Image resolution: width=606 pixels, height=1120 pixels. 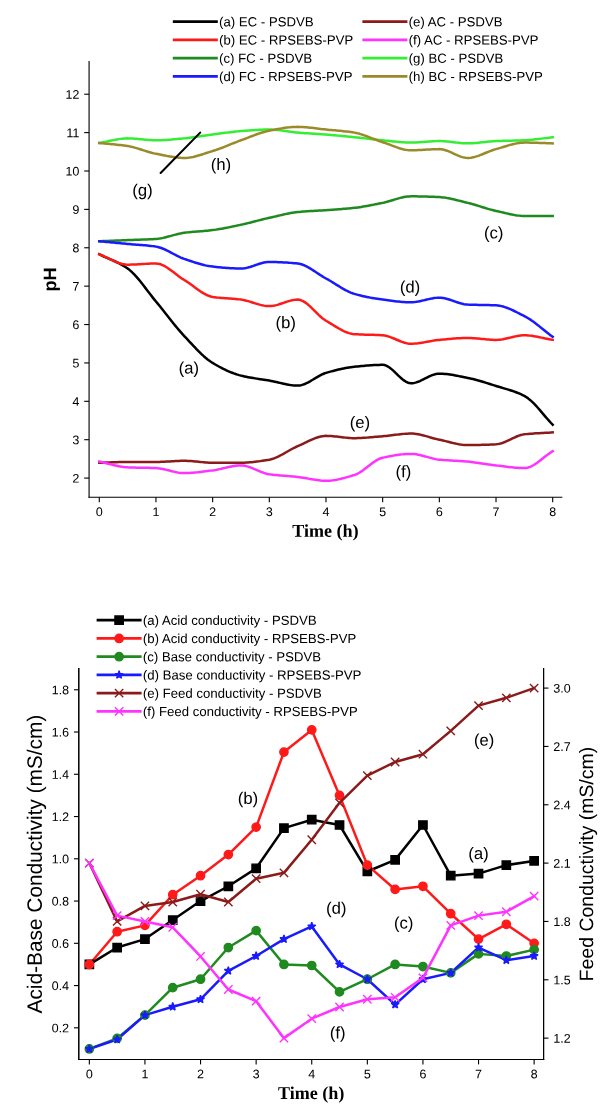 What do you see at coordinates (72, 94) in the screenshot?
I see `y-tick-label: 12` at bounding box center [72, 94].